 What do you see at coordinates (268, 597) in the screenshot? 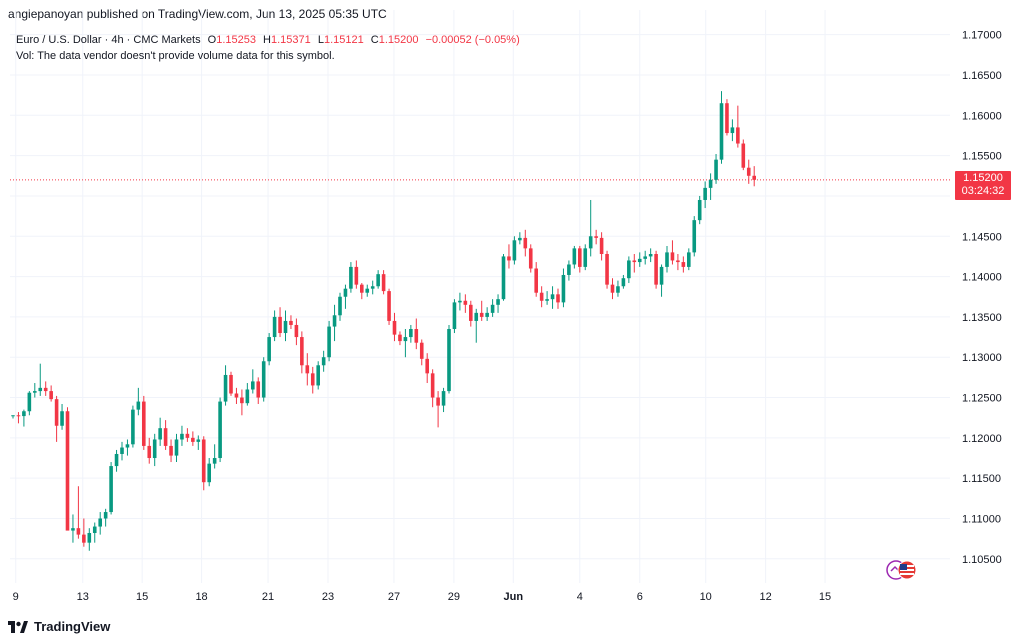
I see `time-tick-label: 21` at bounding box center [268, 597].